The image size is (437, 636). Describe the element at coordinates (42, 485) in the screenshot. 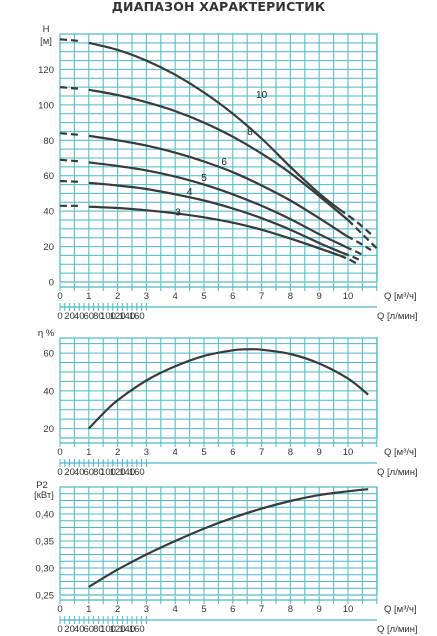

I see `y-axis-label: P2` at that location.